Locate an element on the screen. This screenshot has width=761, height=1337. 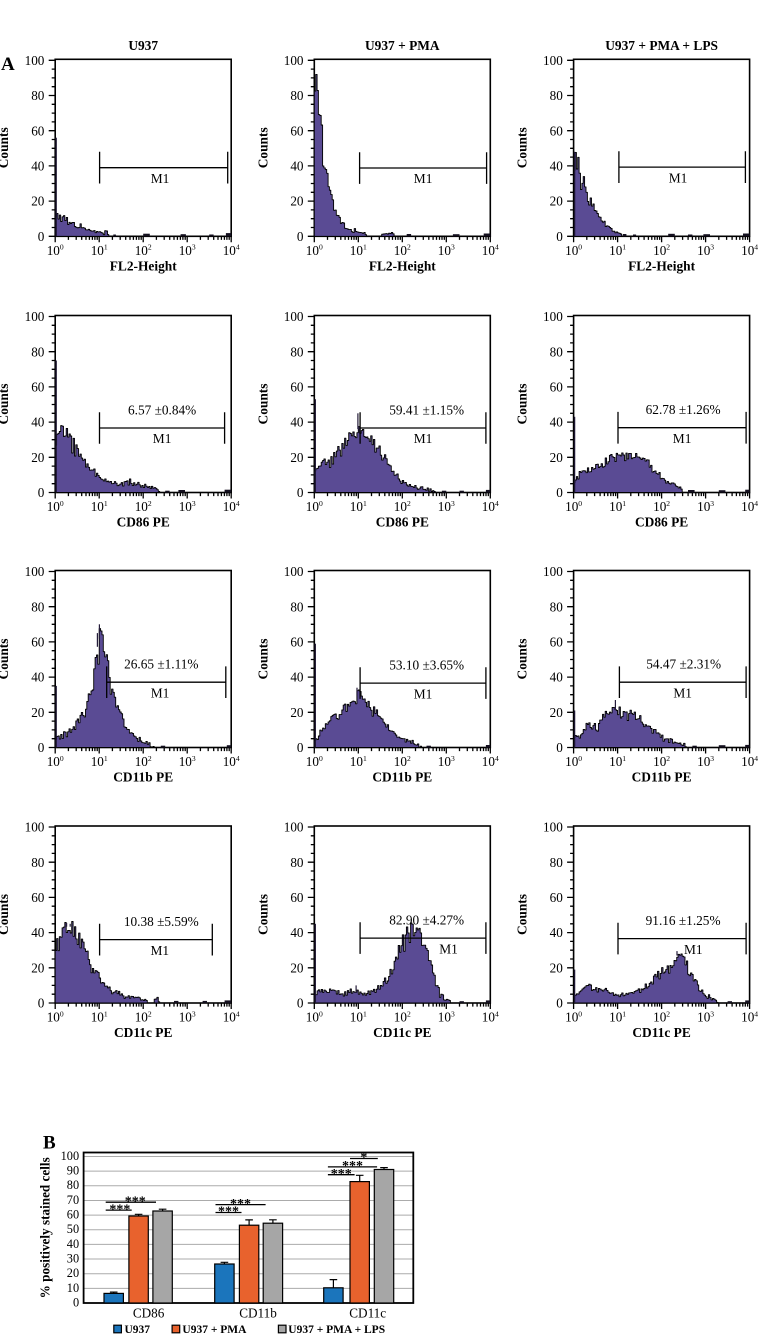
svg-text: 53.10 ±3.65% is located at coordinates (426, 664).